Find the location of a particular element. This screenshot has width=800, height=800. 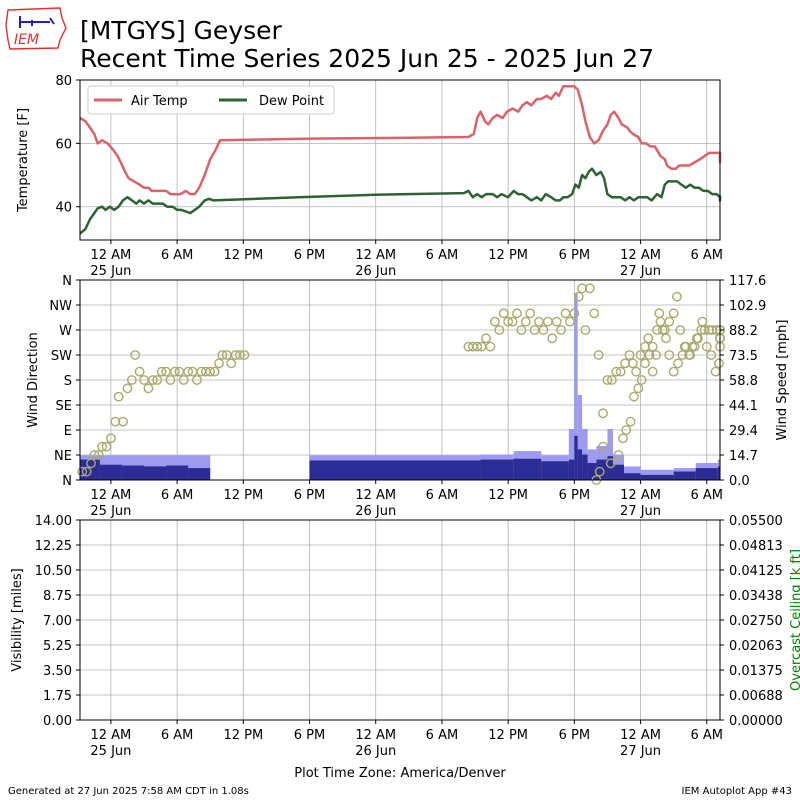

wind-speed-bars is located at coordinates (400, 457).